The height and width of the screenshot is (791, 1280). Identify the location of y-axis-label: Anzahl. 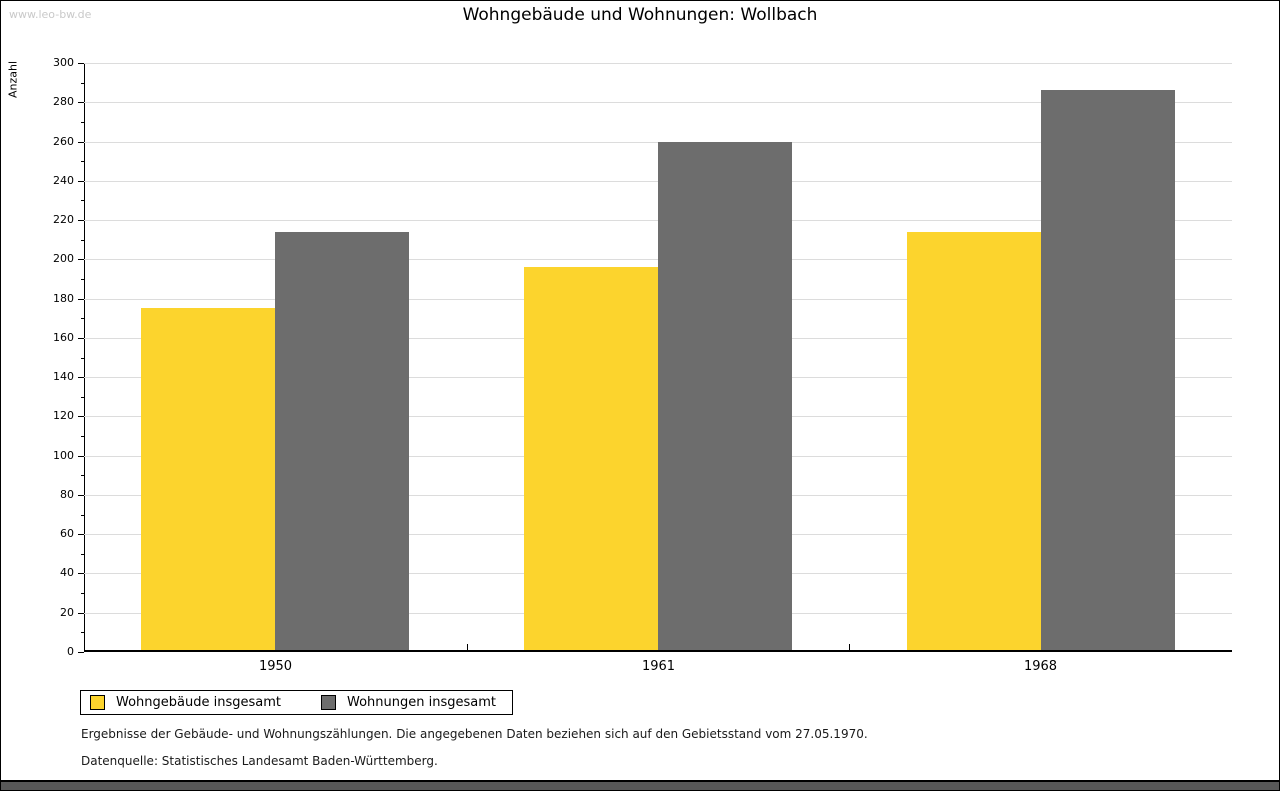
(13, 79).